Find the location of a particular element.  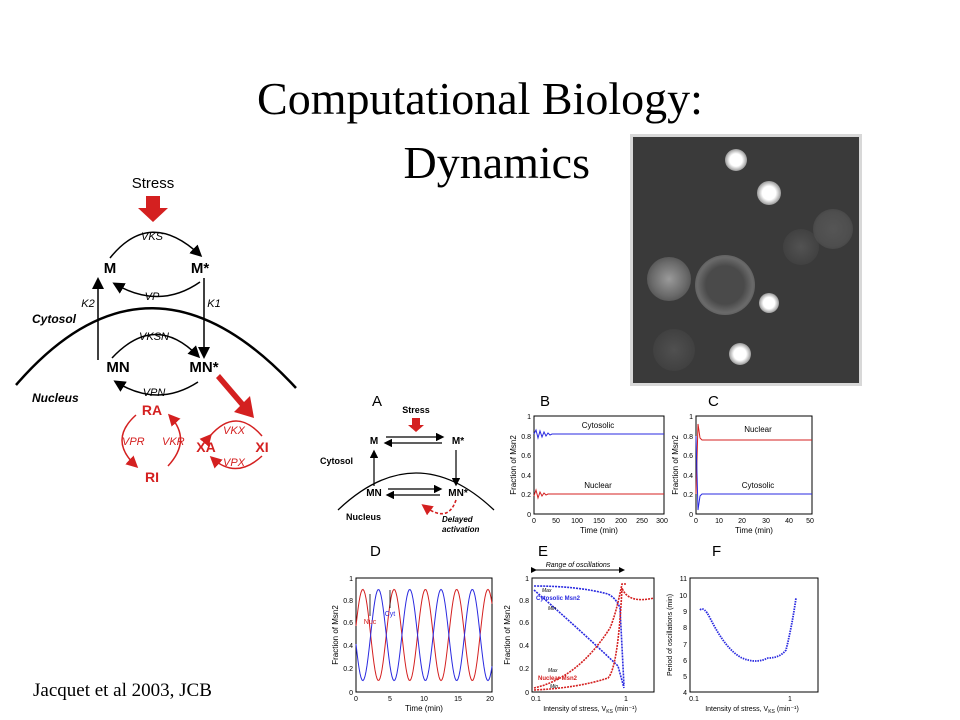

panel-e-ytick: 0.6 is located at coordinates (524, 623).